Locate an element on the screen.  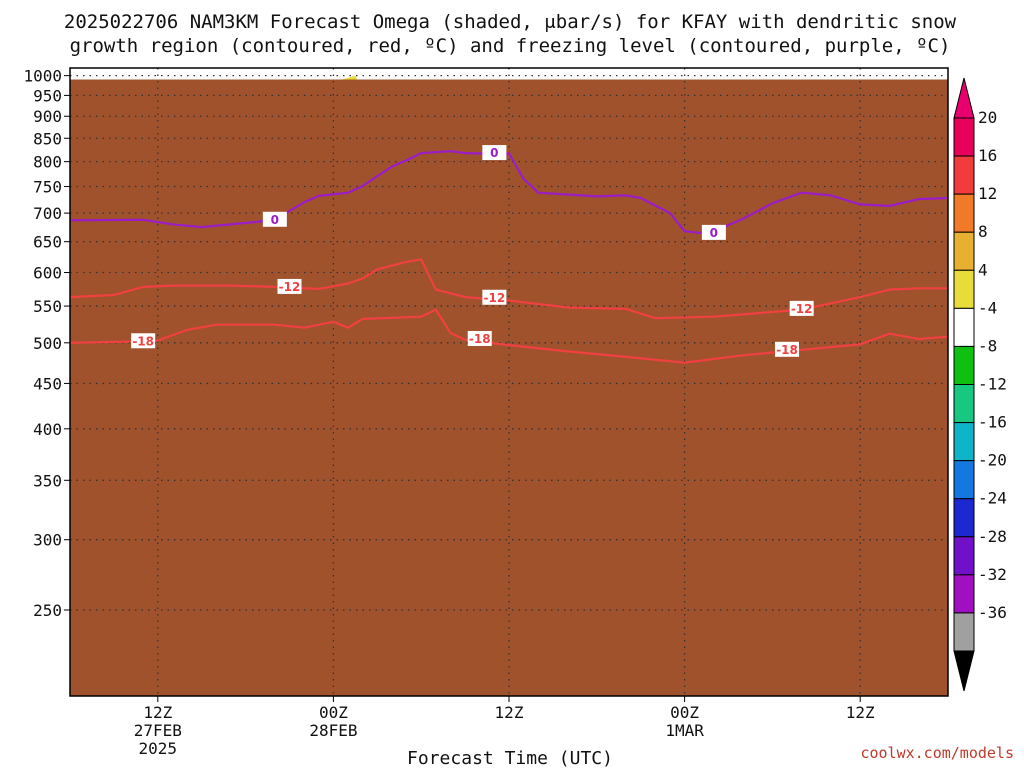
x-tick-date-18: 28FEB is located at coordinates (333, 730).